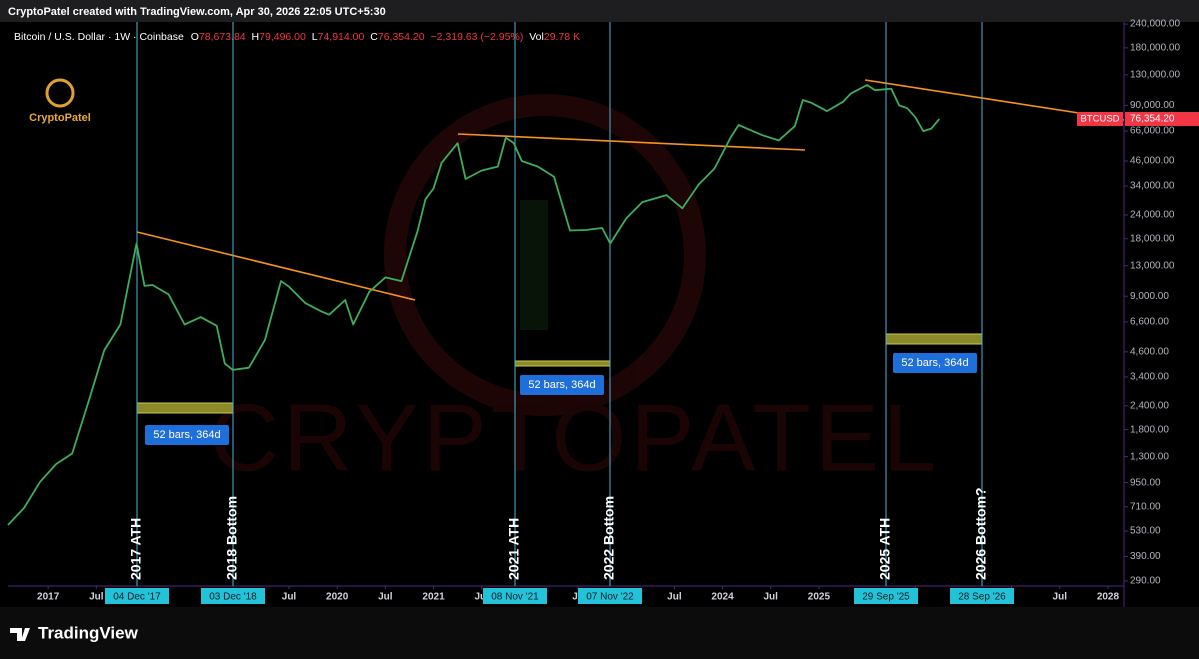 This screenshot has width=1199, height=659. I want to click on y-tick-label: 34,000.00, so click(1152, 186).